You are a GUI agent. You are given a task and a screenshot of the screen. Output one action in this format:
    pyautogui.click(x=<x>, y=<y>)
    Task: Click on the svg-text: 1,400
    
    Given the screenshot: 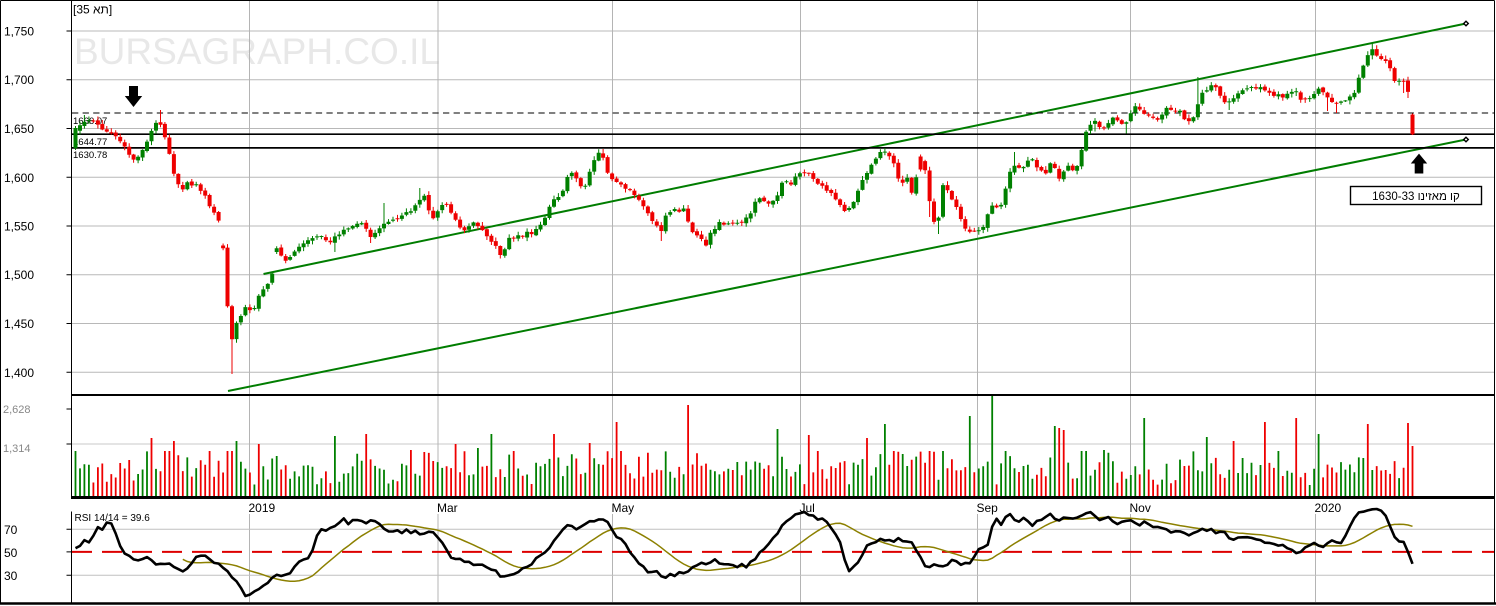 What is the action you would take?
    pyautogui.click(x=19, y=373)
    